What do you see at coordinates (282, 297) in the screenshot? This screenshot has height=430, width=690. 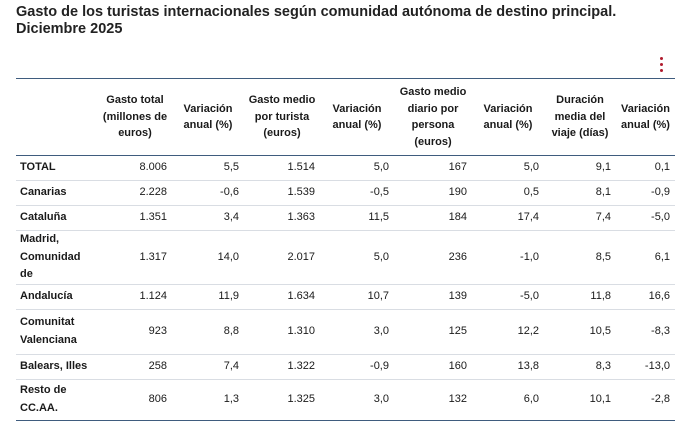 I see `table-cell-gasto-medio-turista: 1.634` at bounding box center [282, 297].